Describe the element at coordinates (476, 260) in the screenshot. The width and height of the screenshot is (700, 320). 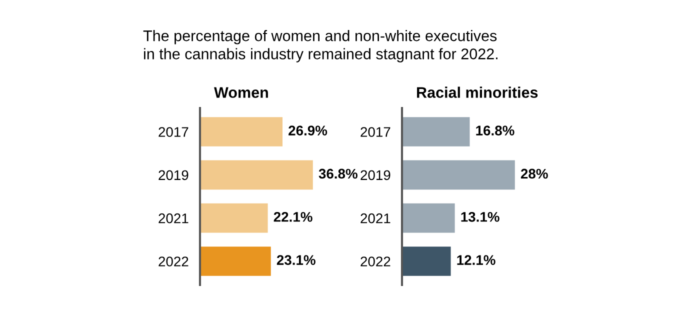
I see `data-label: 12.1%` at that location.